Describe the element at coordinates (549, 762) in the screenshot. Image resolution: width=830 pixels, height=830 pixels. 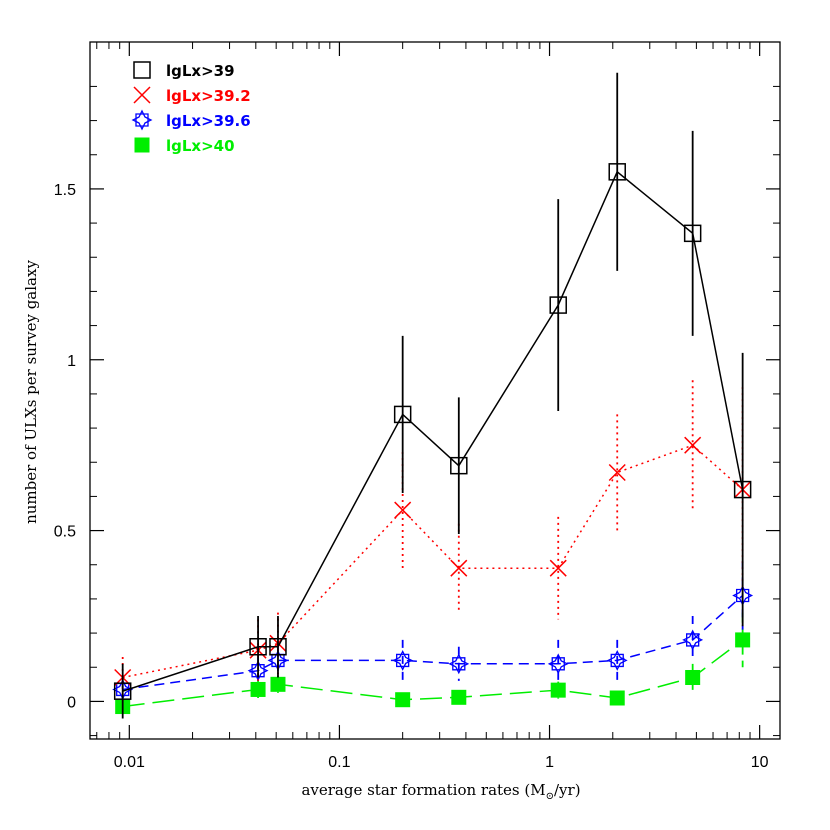
I see `x-tick-label: 1` at that location.